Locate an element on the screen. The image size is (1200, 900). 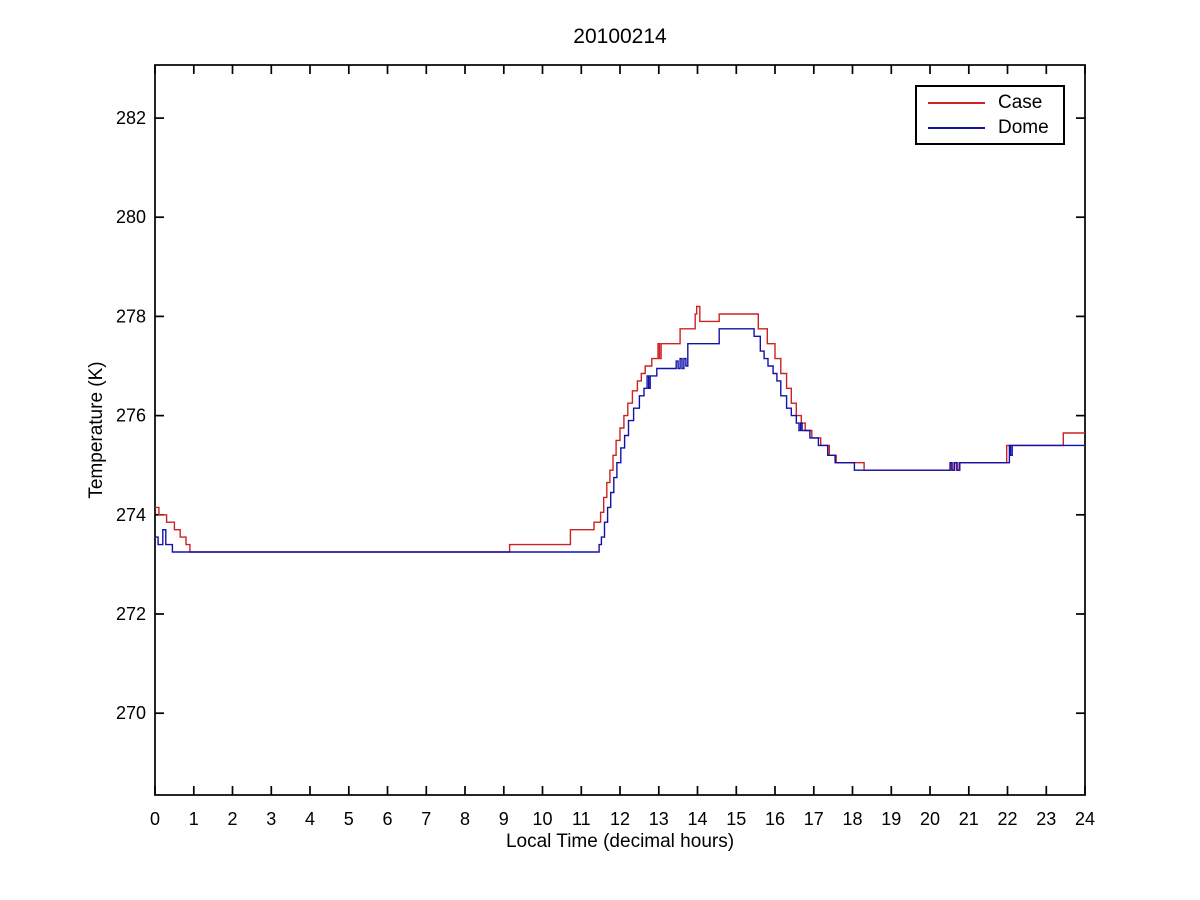
x-tick-label: 23 is located at coordinates (1046, 819).